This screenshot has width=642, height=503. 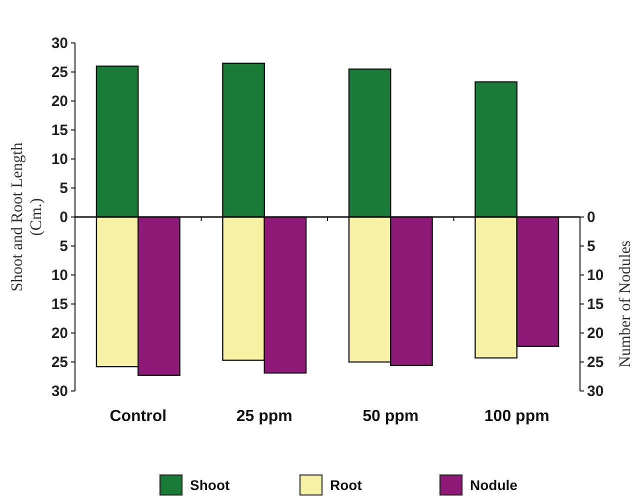 What do you see at coordinates (595, 362) in the screenshot?
I see `y2-tick-label: 25` at bounding box center [595, 362].